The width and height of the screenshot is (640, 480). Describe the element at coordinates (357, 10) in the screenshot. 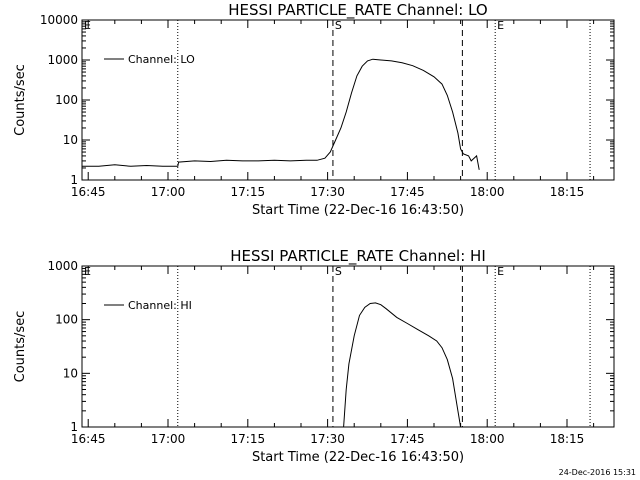

I see `chart-title: HESSI PARTICLE_RATE Channel: LO` at that location.